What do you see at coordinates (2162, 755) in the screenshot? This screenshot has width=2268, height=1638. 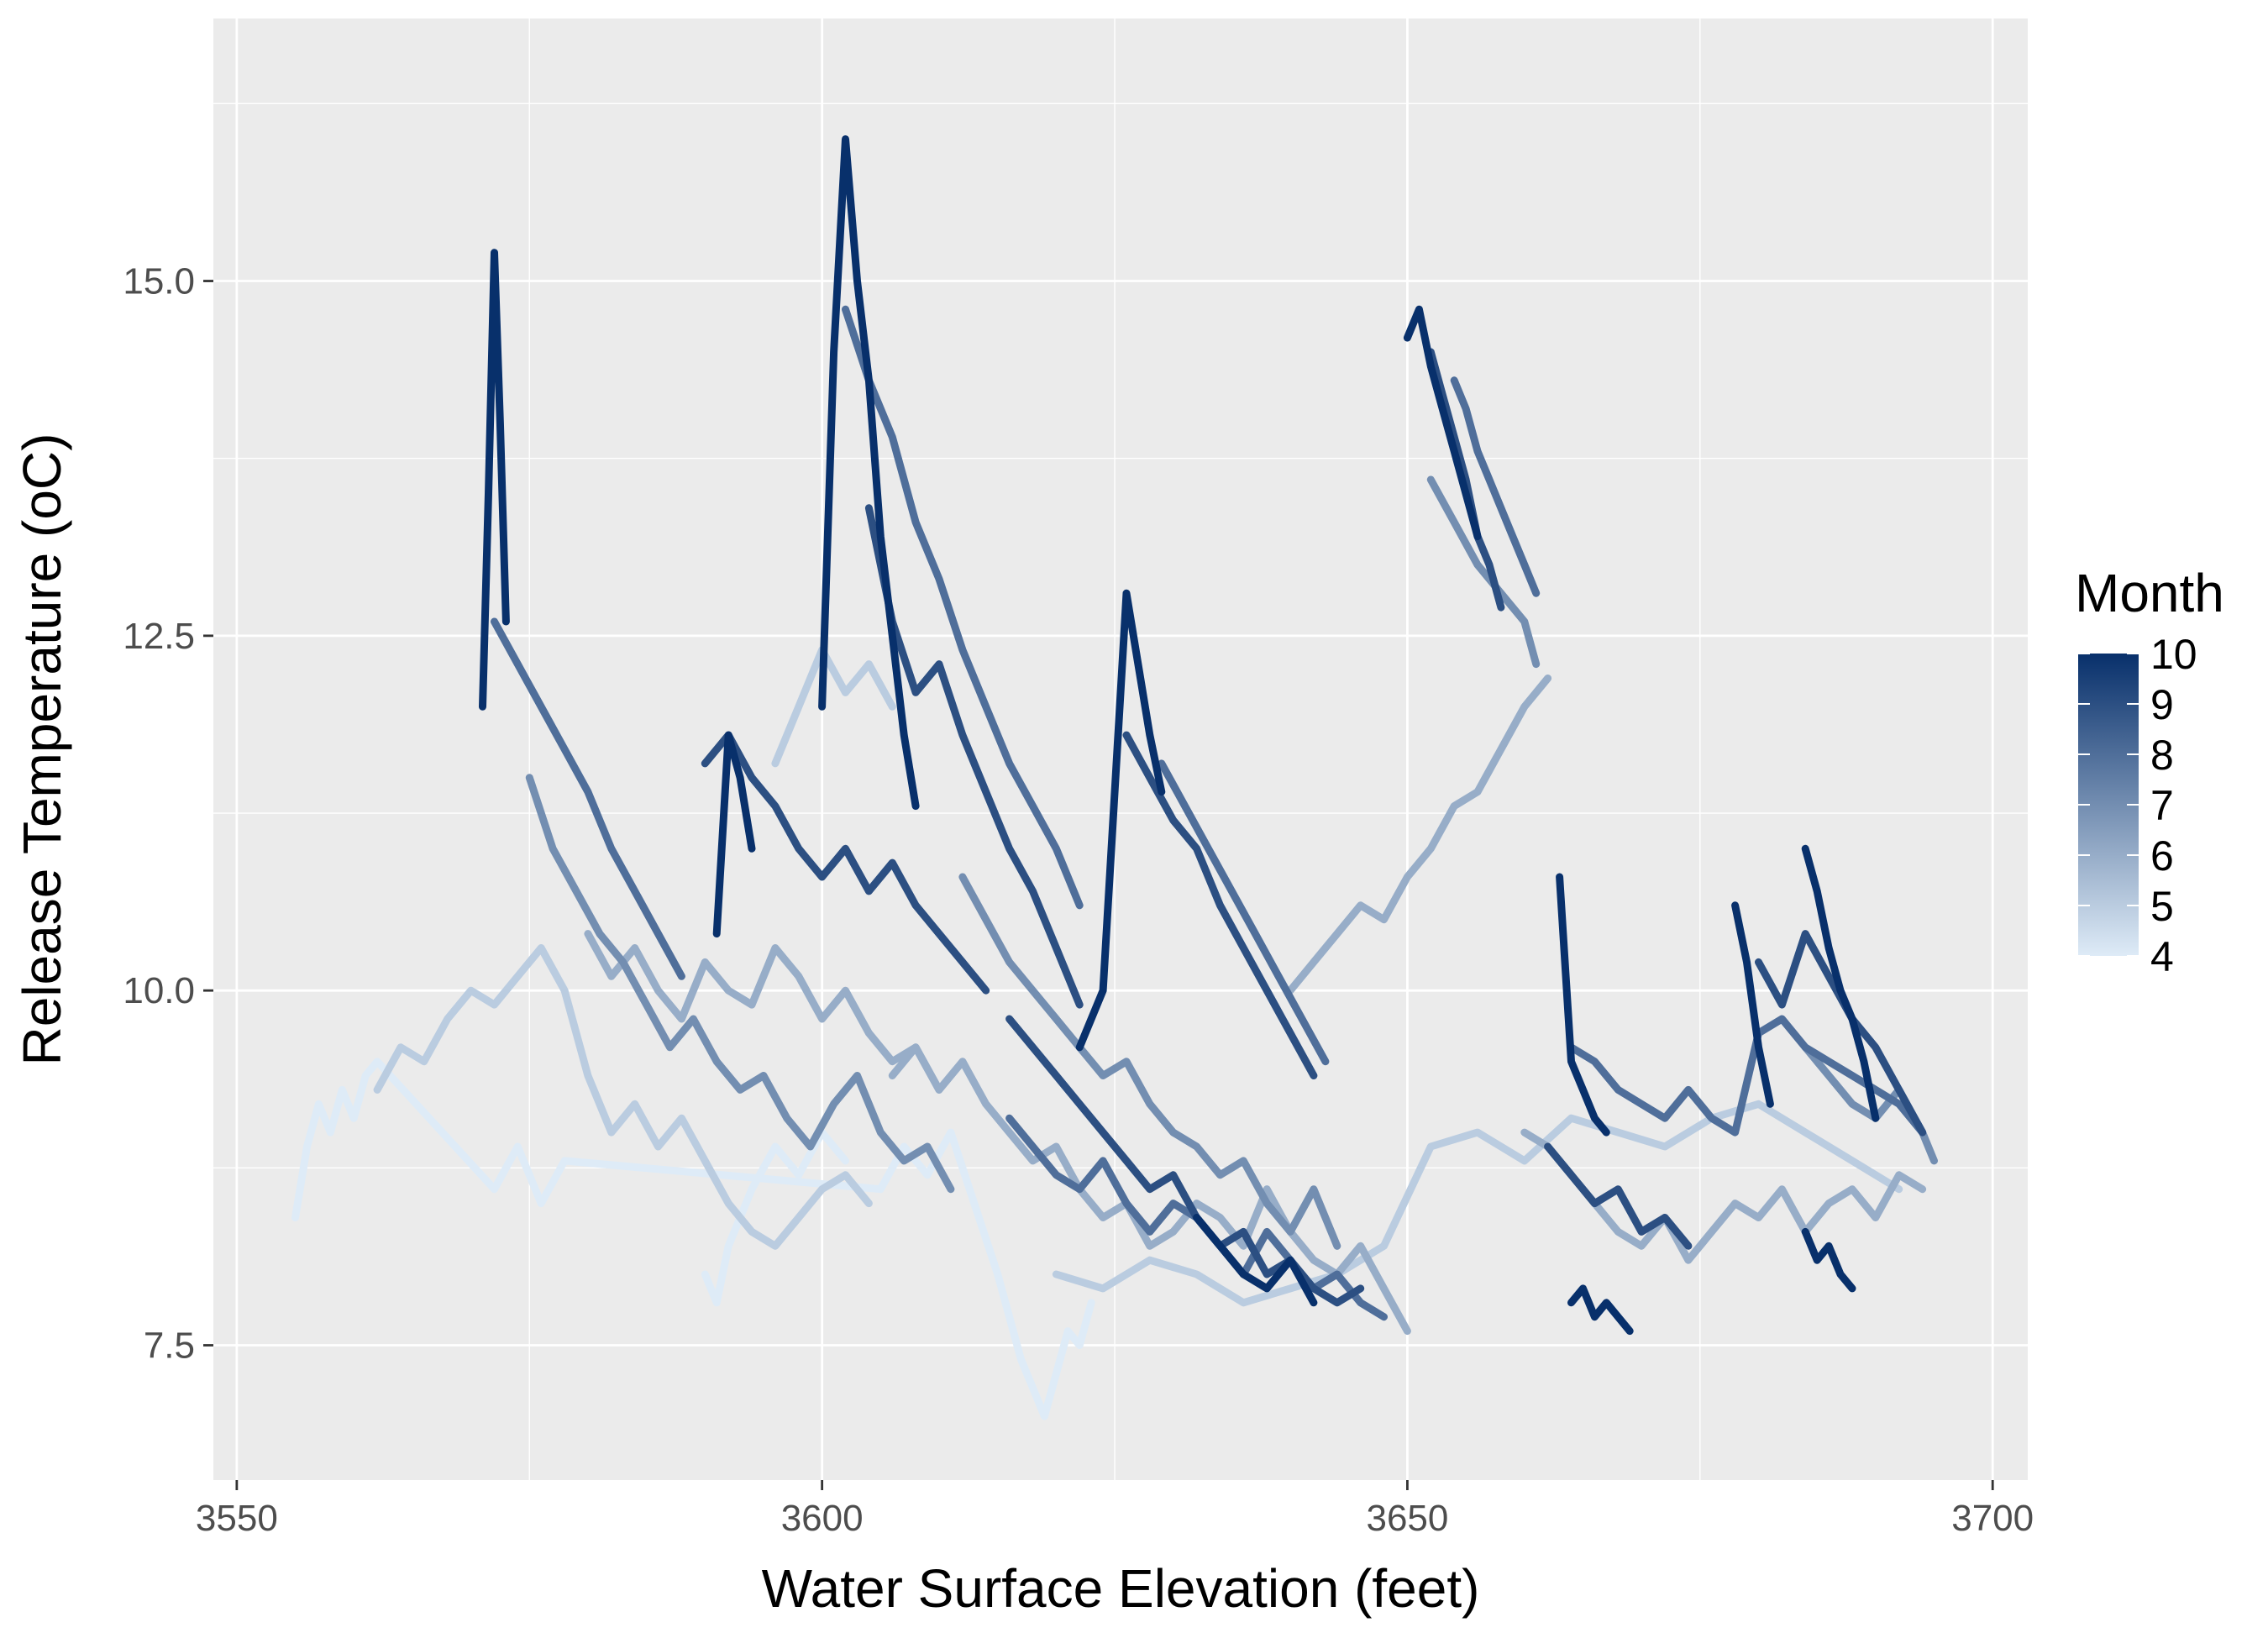 I see `legend-label: 8` at bounding box center [2162, 755].